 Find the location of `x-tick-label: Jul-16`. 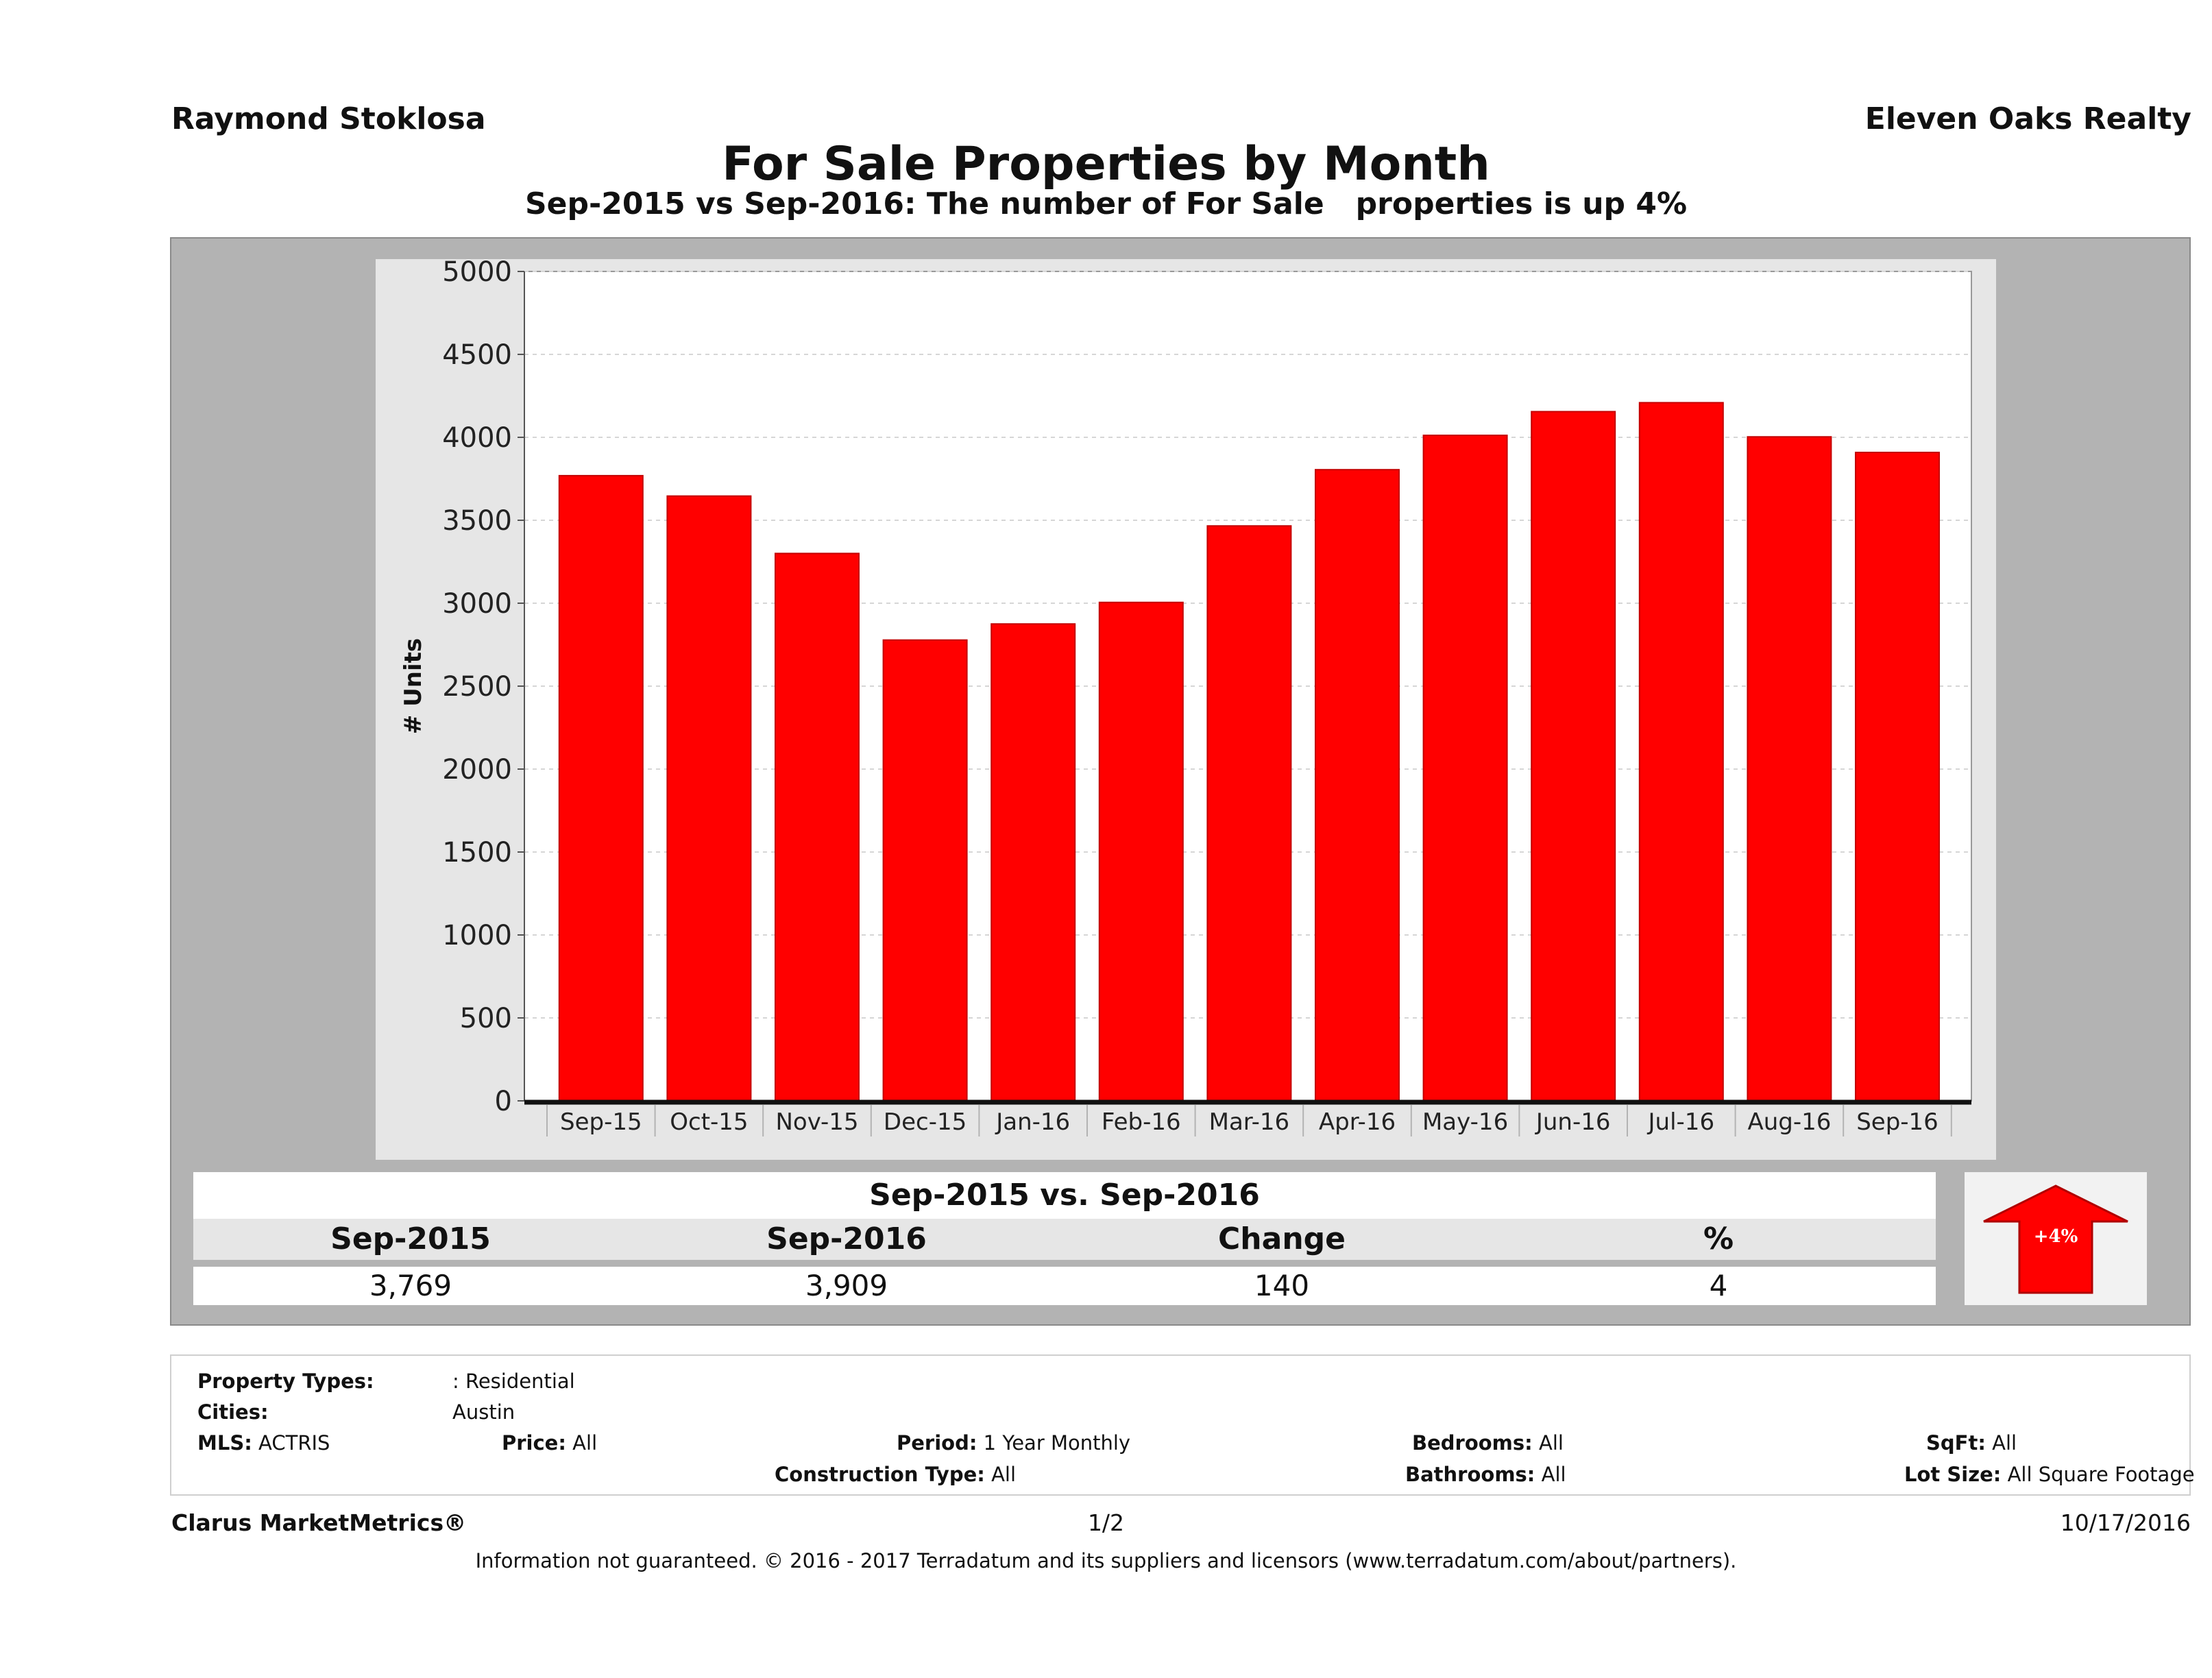

x-tick-label: Jul-16 is located at coordinates (1681, 1122).